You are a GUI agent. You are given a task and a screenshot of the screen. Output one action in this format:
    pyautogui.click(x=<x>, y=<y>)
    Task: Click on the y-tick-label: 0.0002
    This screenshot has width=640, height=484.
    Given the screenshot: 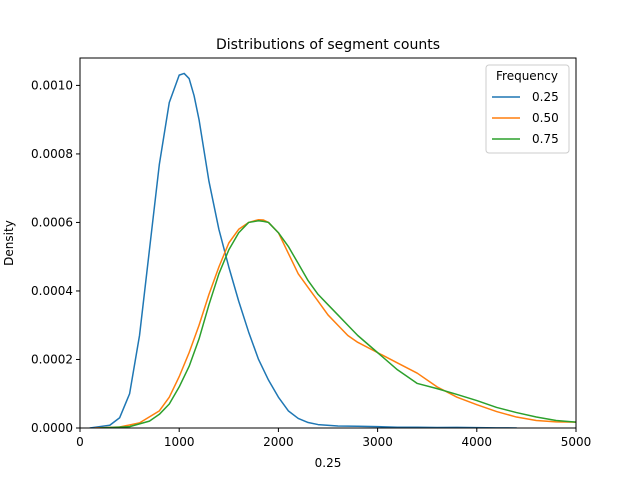 What is the action you would take?
    pyautogui.click(x=52, y=359)
    